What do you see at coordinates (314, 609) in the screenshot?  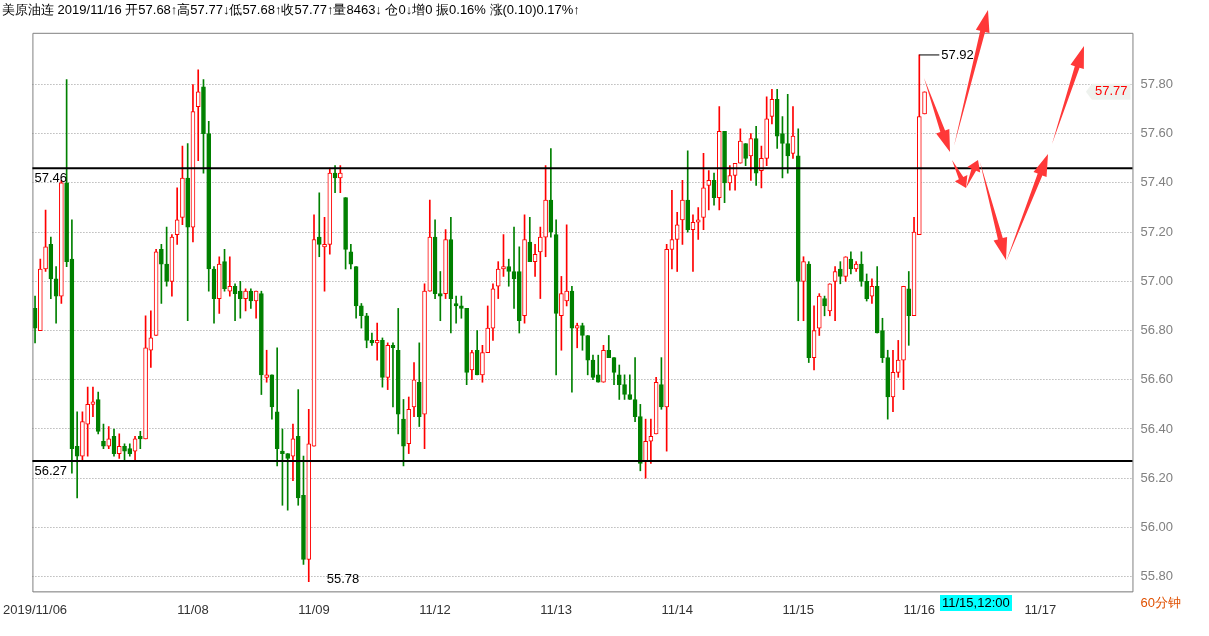 I see `x-tick-label: 11/09` at bounding box center [314, 609].